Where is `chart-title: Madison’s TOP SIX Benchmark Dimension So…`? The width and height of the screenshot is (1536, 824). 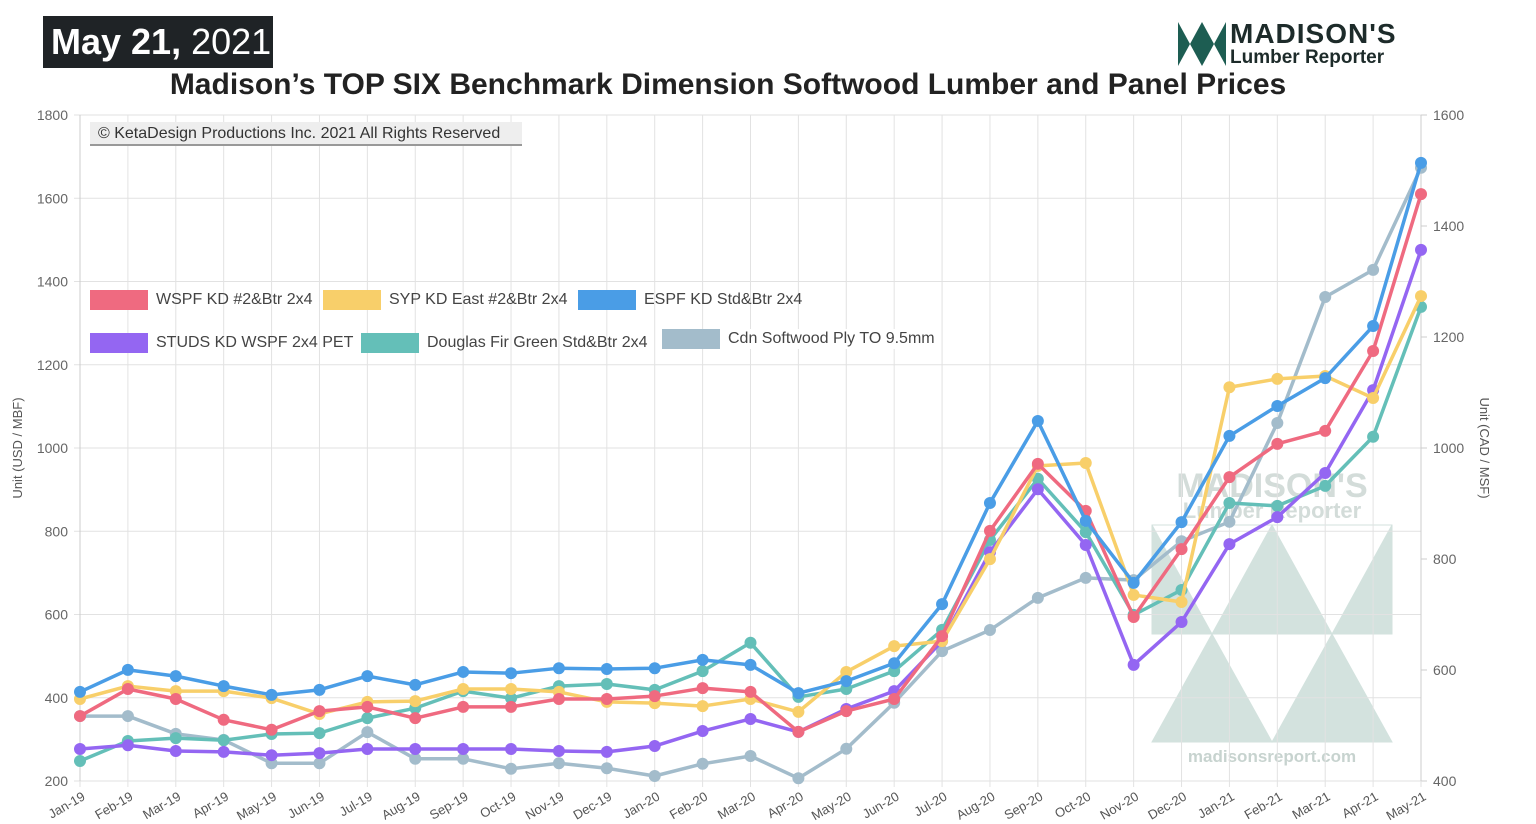 chart-title: Madison’s TOP SIX Benchmark Dimension So… is located at coordinates (728, 84).